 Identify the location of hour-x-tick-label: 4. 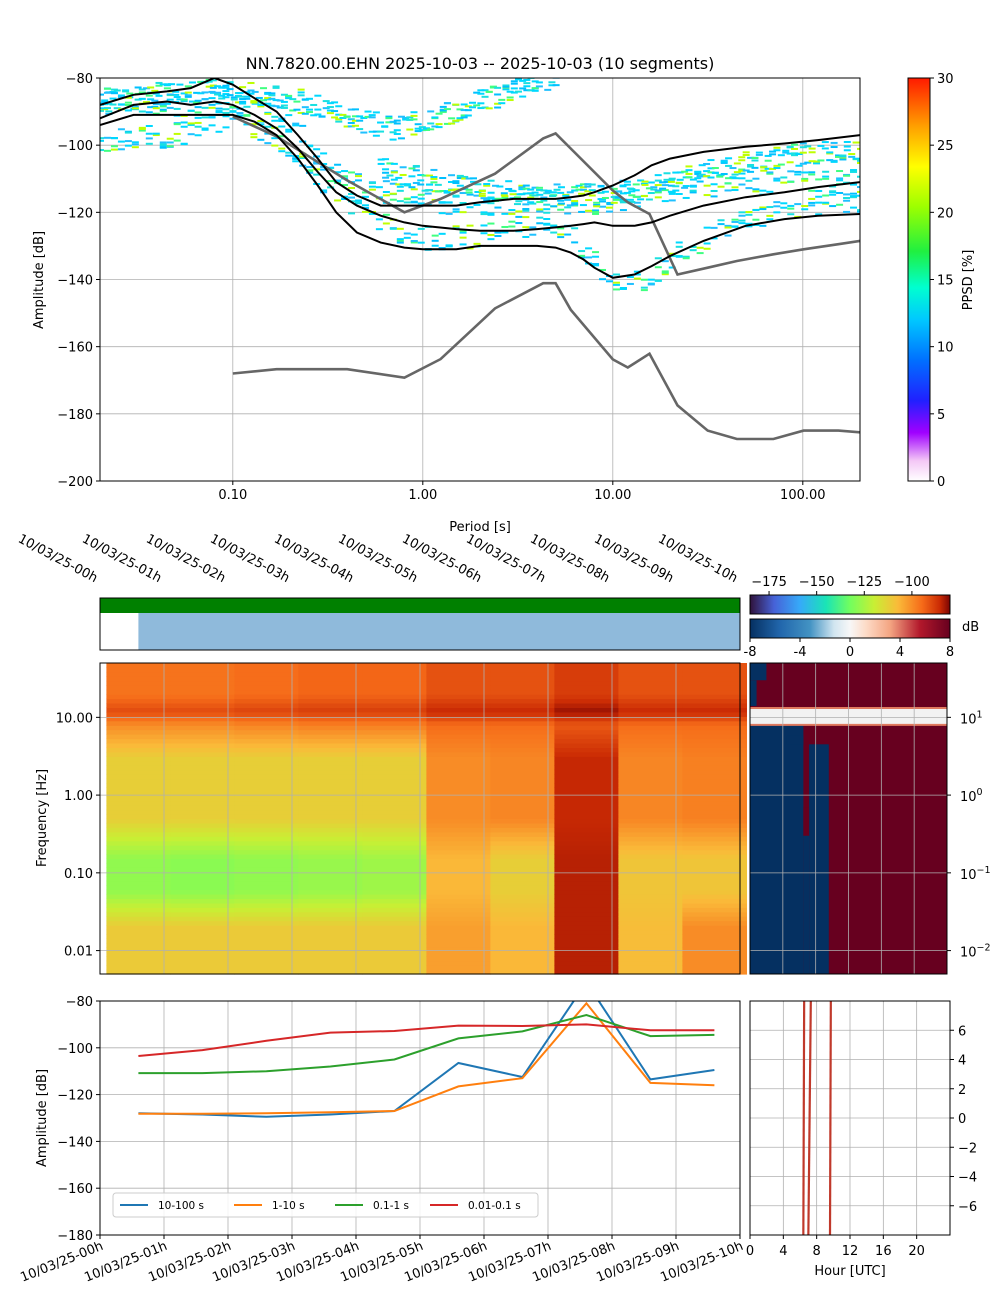
(783, 1251).